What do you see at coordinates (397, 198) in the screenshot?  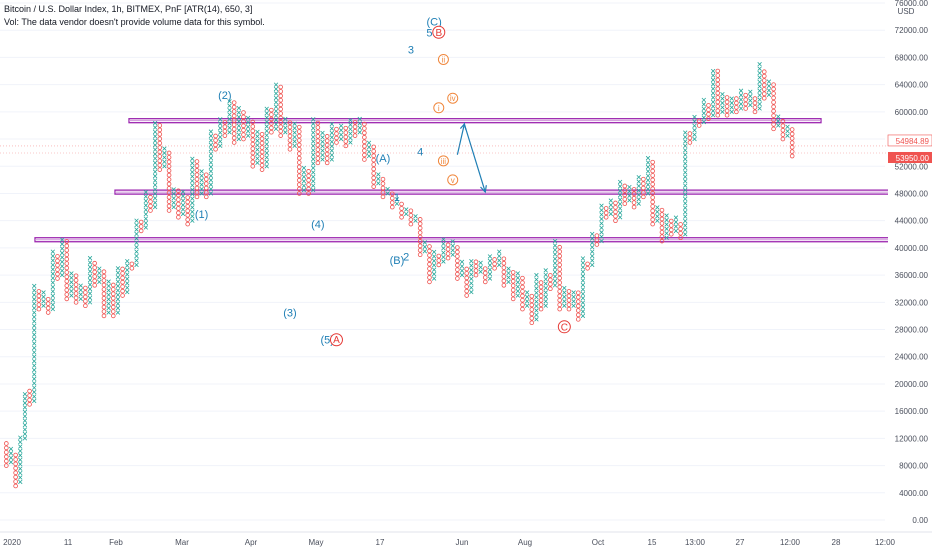 I see `wave-label: 1` at bounding box center [397, 198].